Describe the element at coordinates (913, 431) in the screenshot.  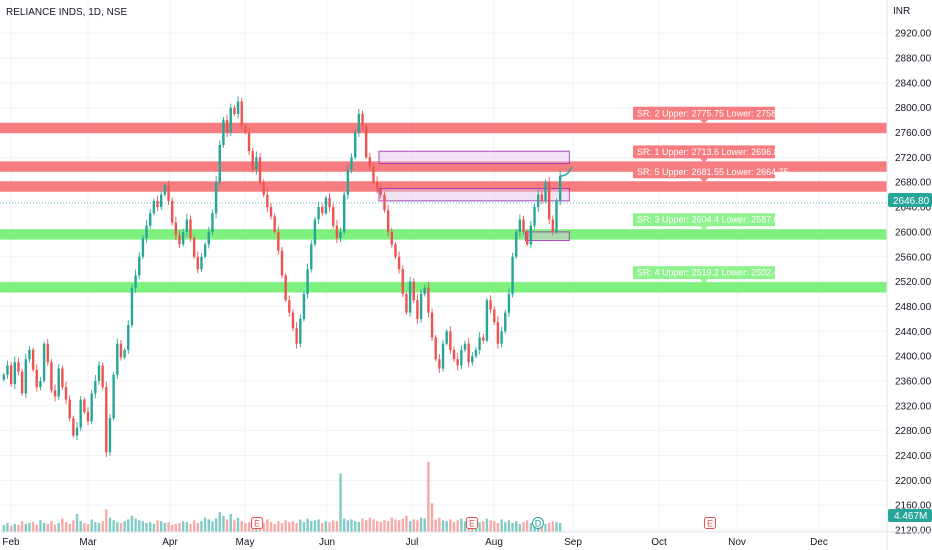
I see `y-tick-label: 2280.00` at that location.